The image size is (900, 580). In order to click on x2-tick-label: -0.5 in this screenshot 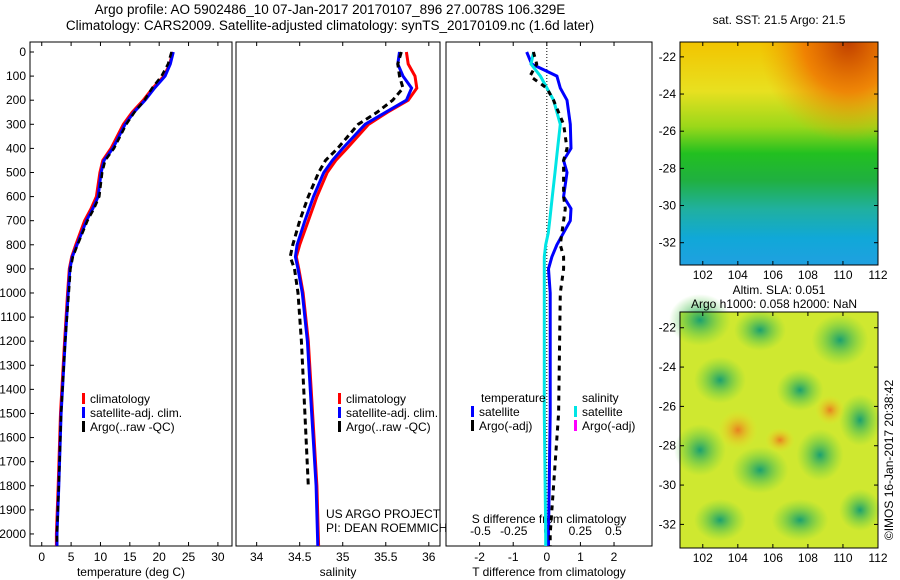, I will do `click(480, 531)`.